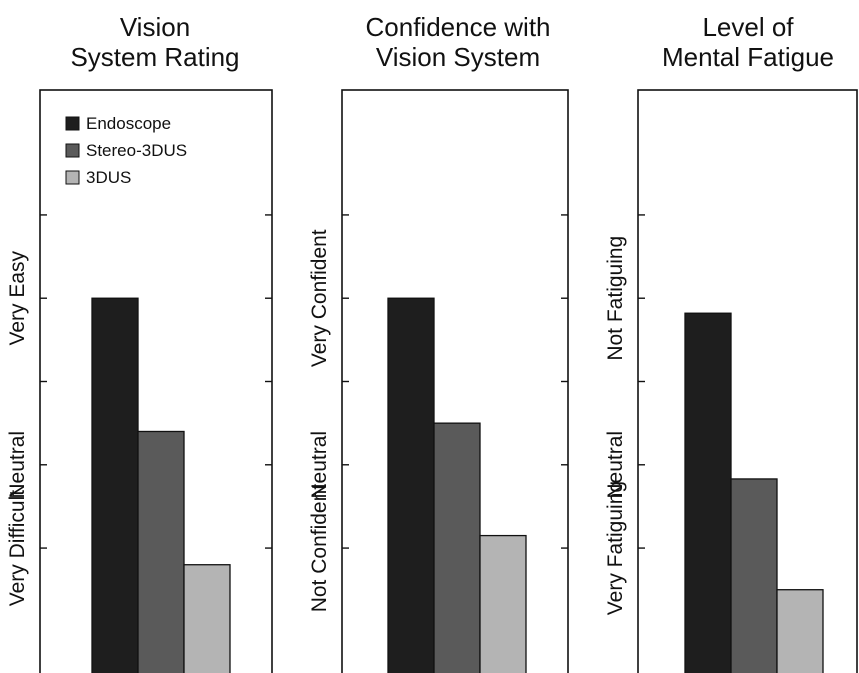  Describe the element at coordinates (155, 27) in the screenshot. I see `panel-title-line: Vision` at that location.